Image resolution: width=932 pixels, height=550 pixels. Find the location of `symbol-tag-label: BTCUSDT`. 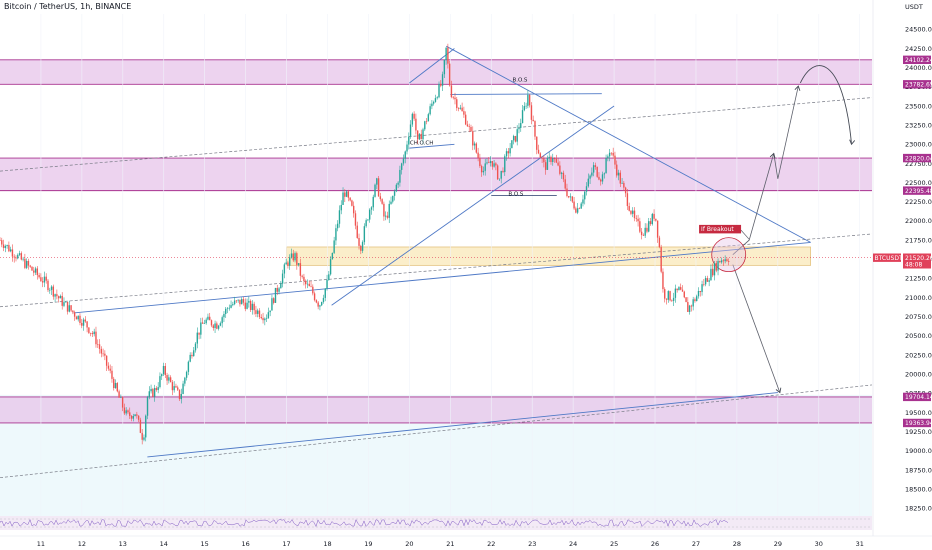

symbol-tag-label: BTCUSDT is located at coordinates (889, 258).